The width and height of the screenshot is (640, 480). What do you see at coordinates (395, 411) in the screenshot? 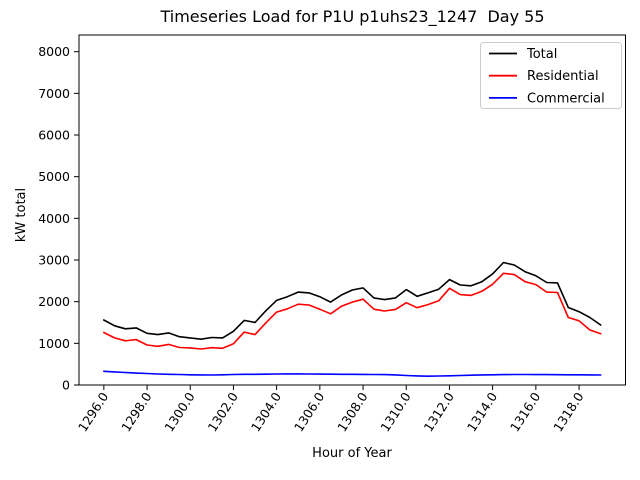
I see `x-tick-label: 1310.0` at bounding box center [395, 411].